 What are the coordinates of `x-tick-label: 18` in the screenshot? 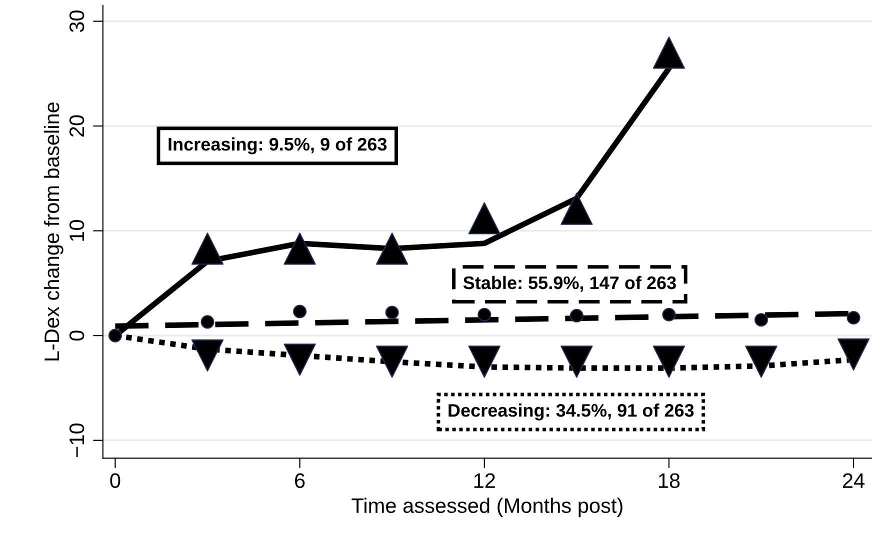 It's located at (669, 480).